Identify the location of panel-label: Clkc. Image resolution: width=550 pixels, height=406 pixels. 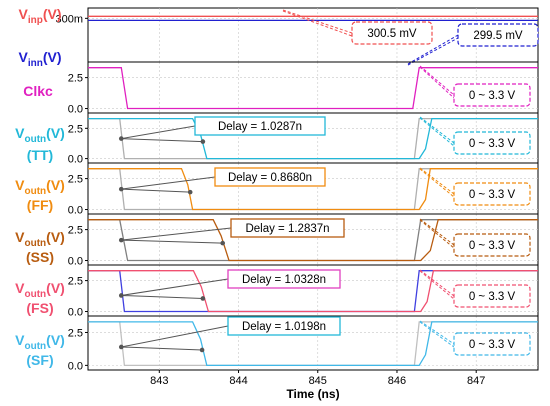
(38, 91).